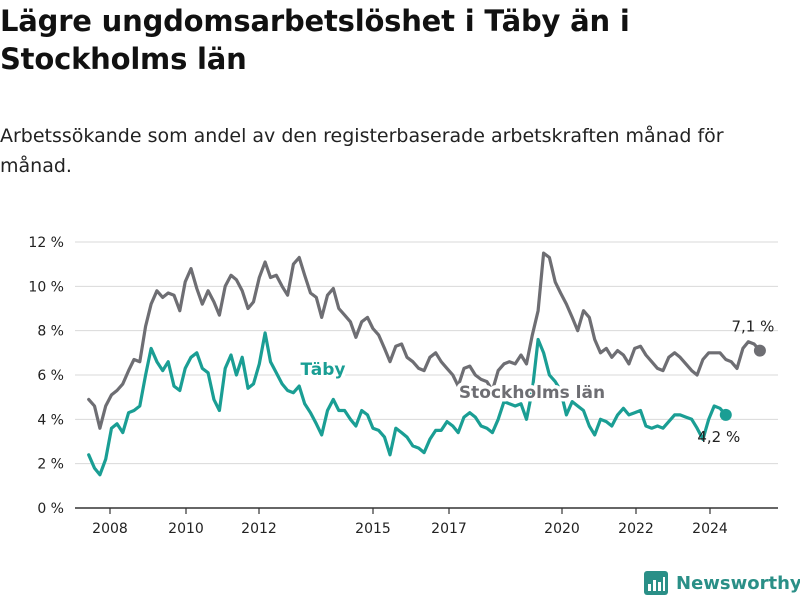 This screenshot has width=800, height=600. Describe the element at coordinates (449, 529) in the screenshot. I see `x-tick-label: 2017` at that location.